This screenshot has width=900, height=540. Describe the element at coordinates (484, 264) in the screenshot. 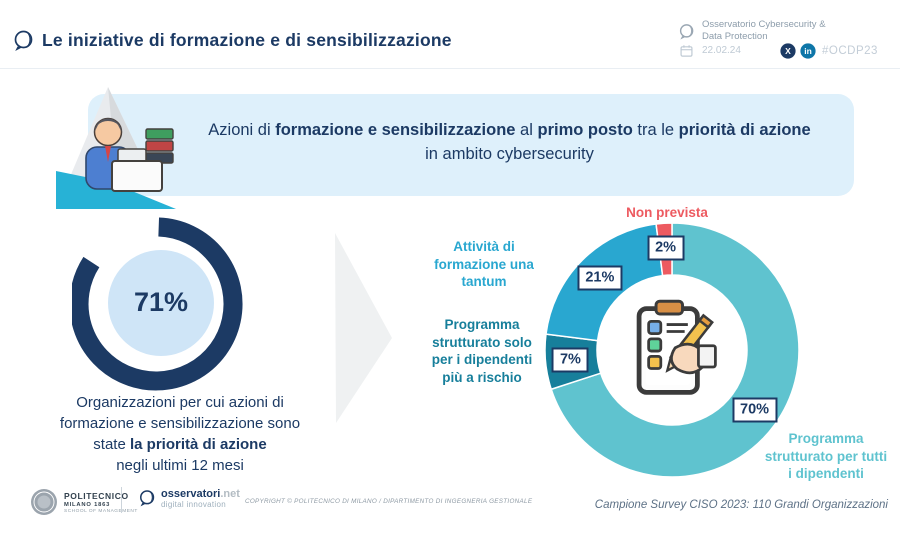

I see `slice-label-una-tantum: Attività di formazione una tantum` at that location.